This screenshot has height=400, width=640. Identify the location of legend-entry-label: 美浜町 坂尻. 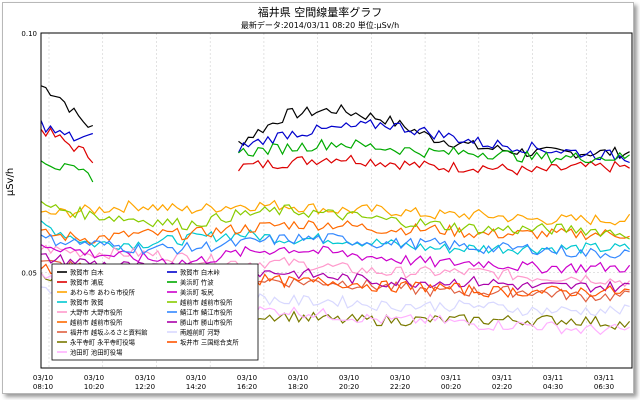
(197, 292).